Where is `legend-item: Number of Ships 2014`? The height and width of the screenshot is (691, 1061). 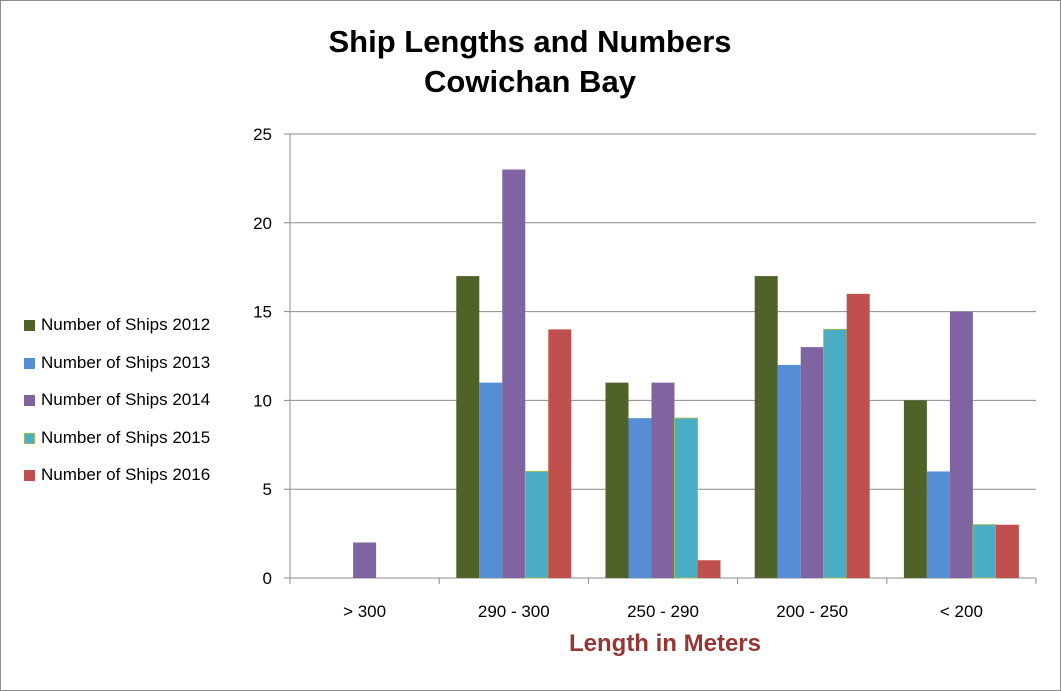
legend-item: Number of Ships 2014 is located at coordinates (144, 402).